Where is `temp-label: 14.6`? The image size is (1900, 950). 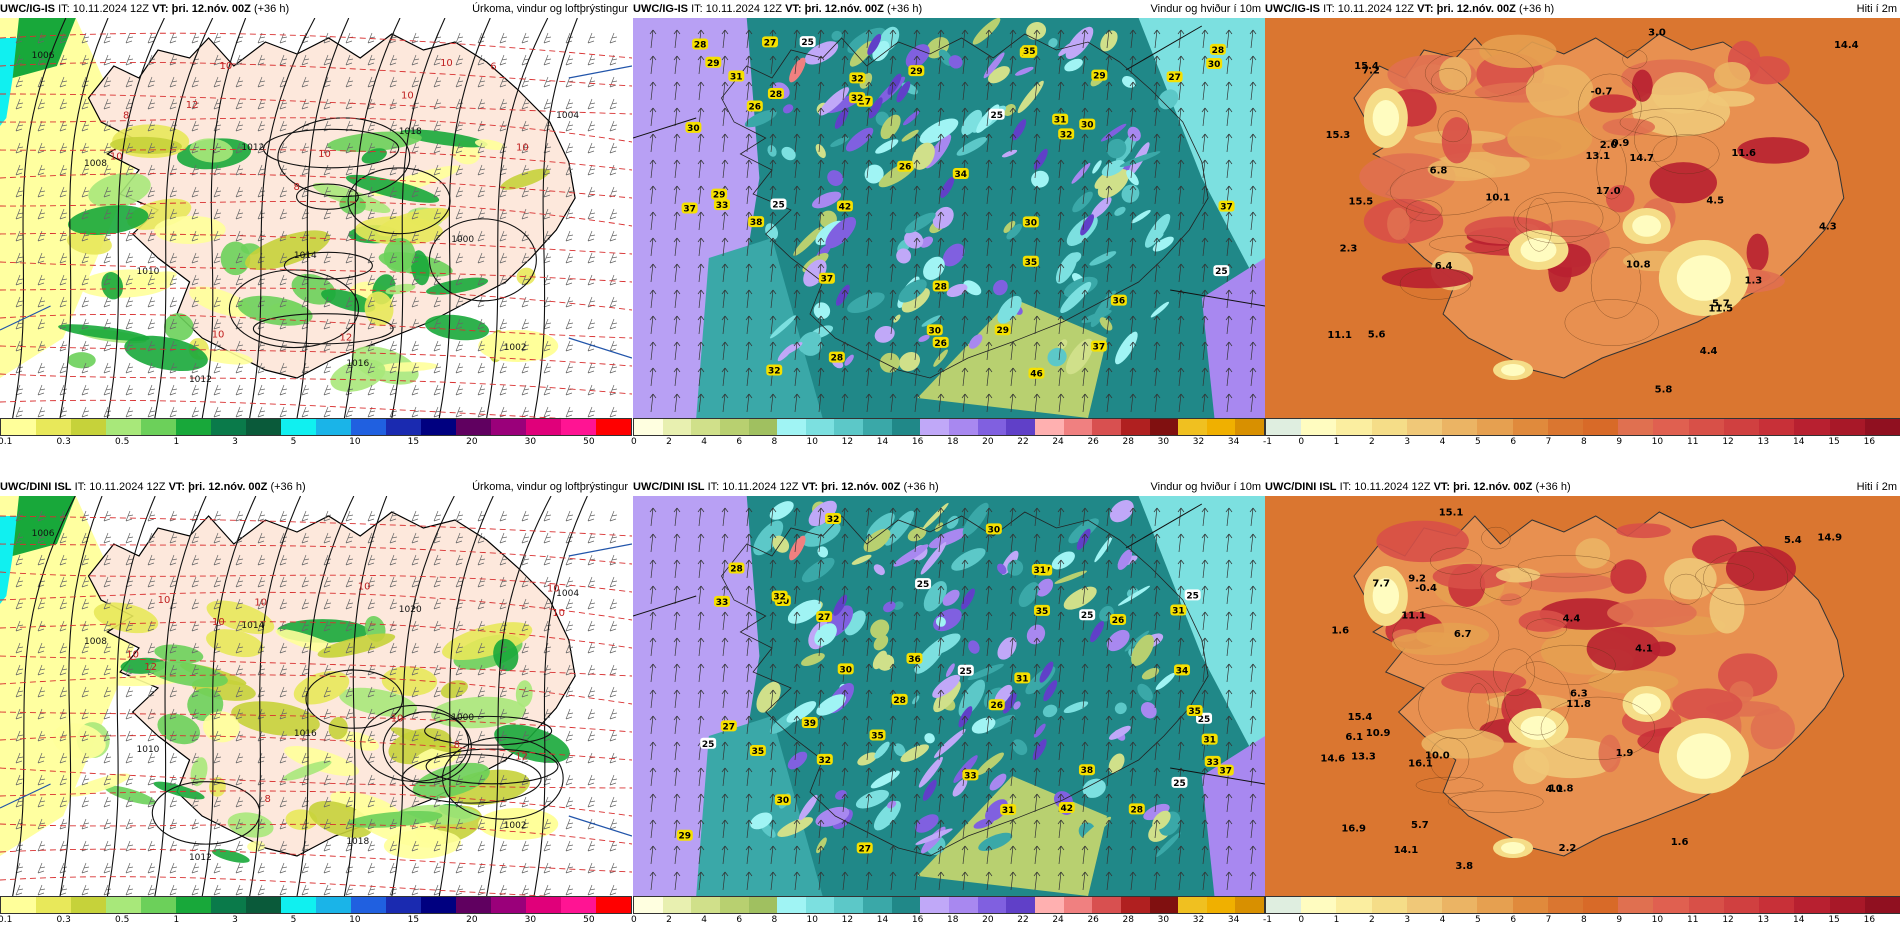
temp-label: 14.6 is located at coordinates (1332, 759).